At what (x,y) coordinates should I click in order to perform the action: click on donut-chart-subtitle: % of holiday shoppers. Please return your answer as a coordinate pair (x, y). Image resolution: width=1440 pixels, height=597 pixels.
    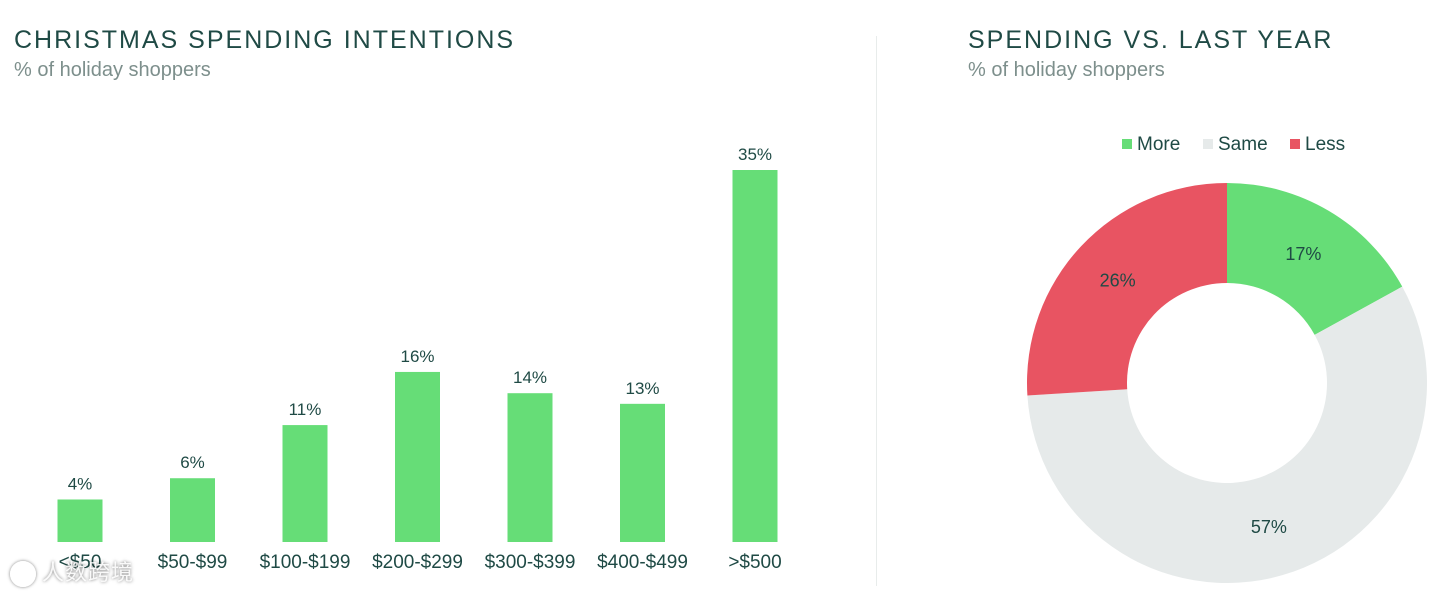
    Looking at the image, I should click on (1066, 70).